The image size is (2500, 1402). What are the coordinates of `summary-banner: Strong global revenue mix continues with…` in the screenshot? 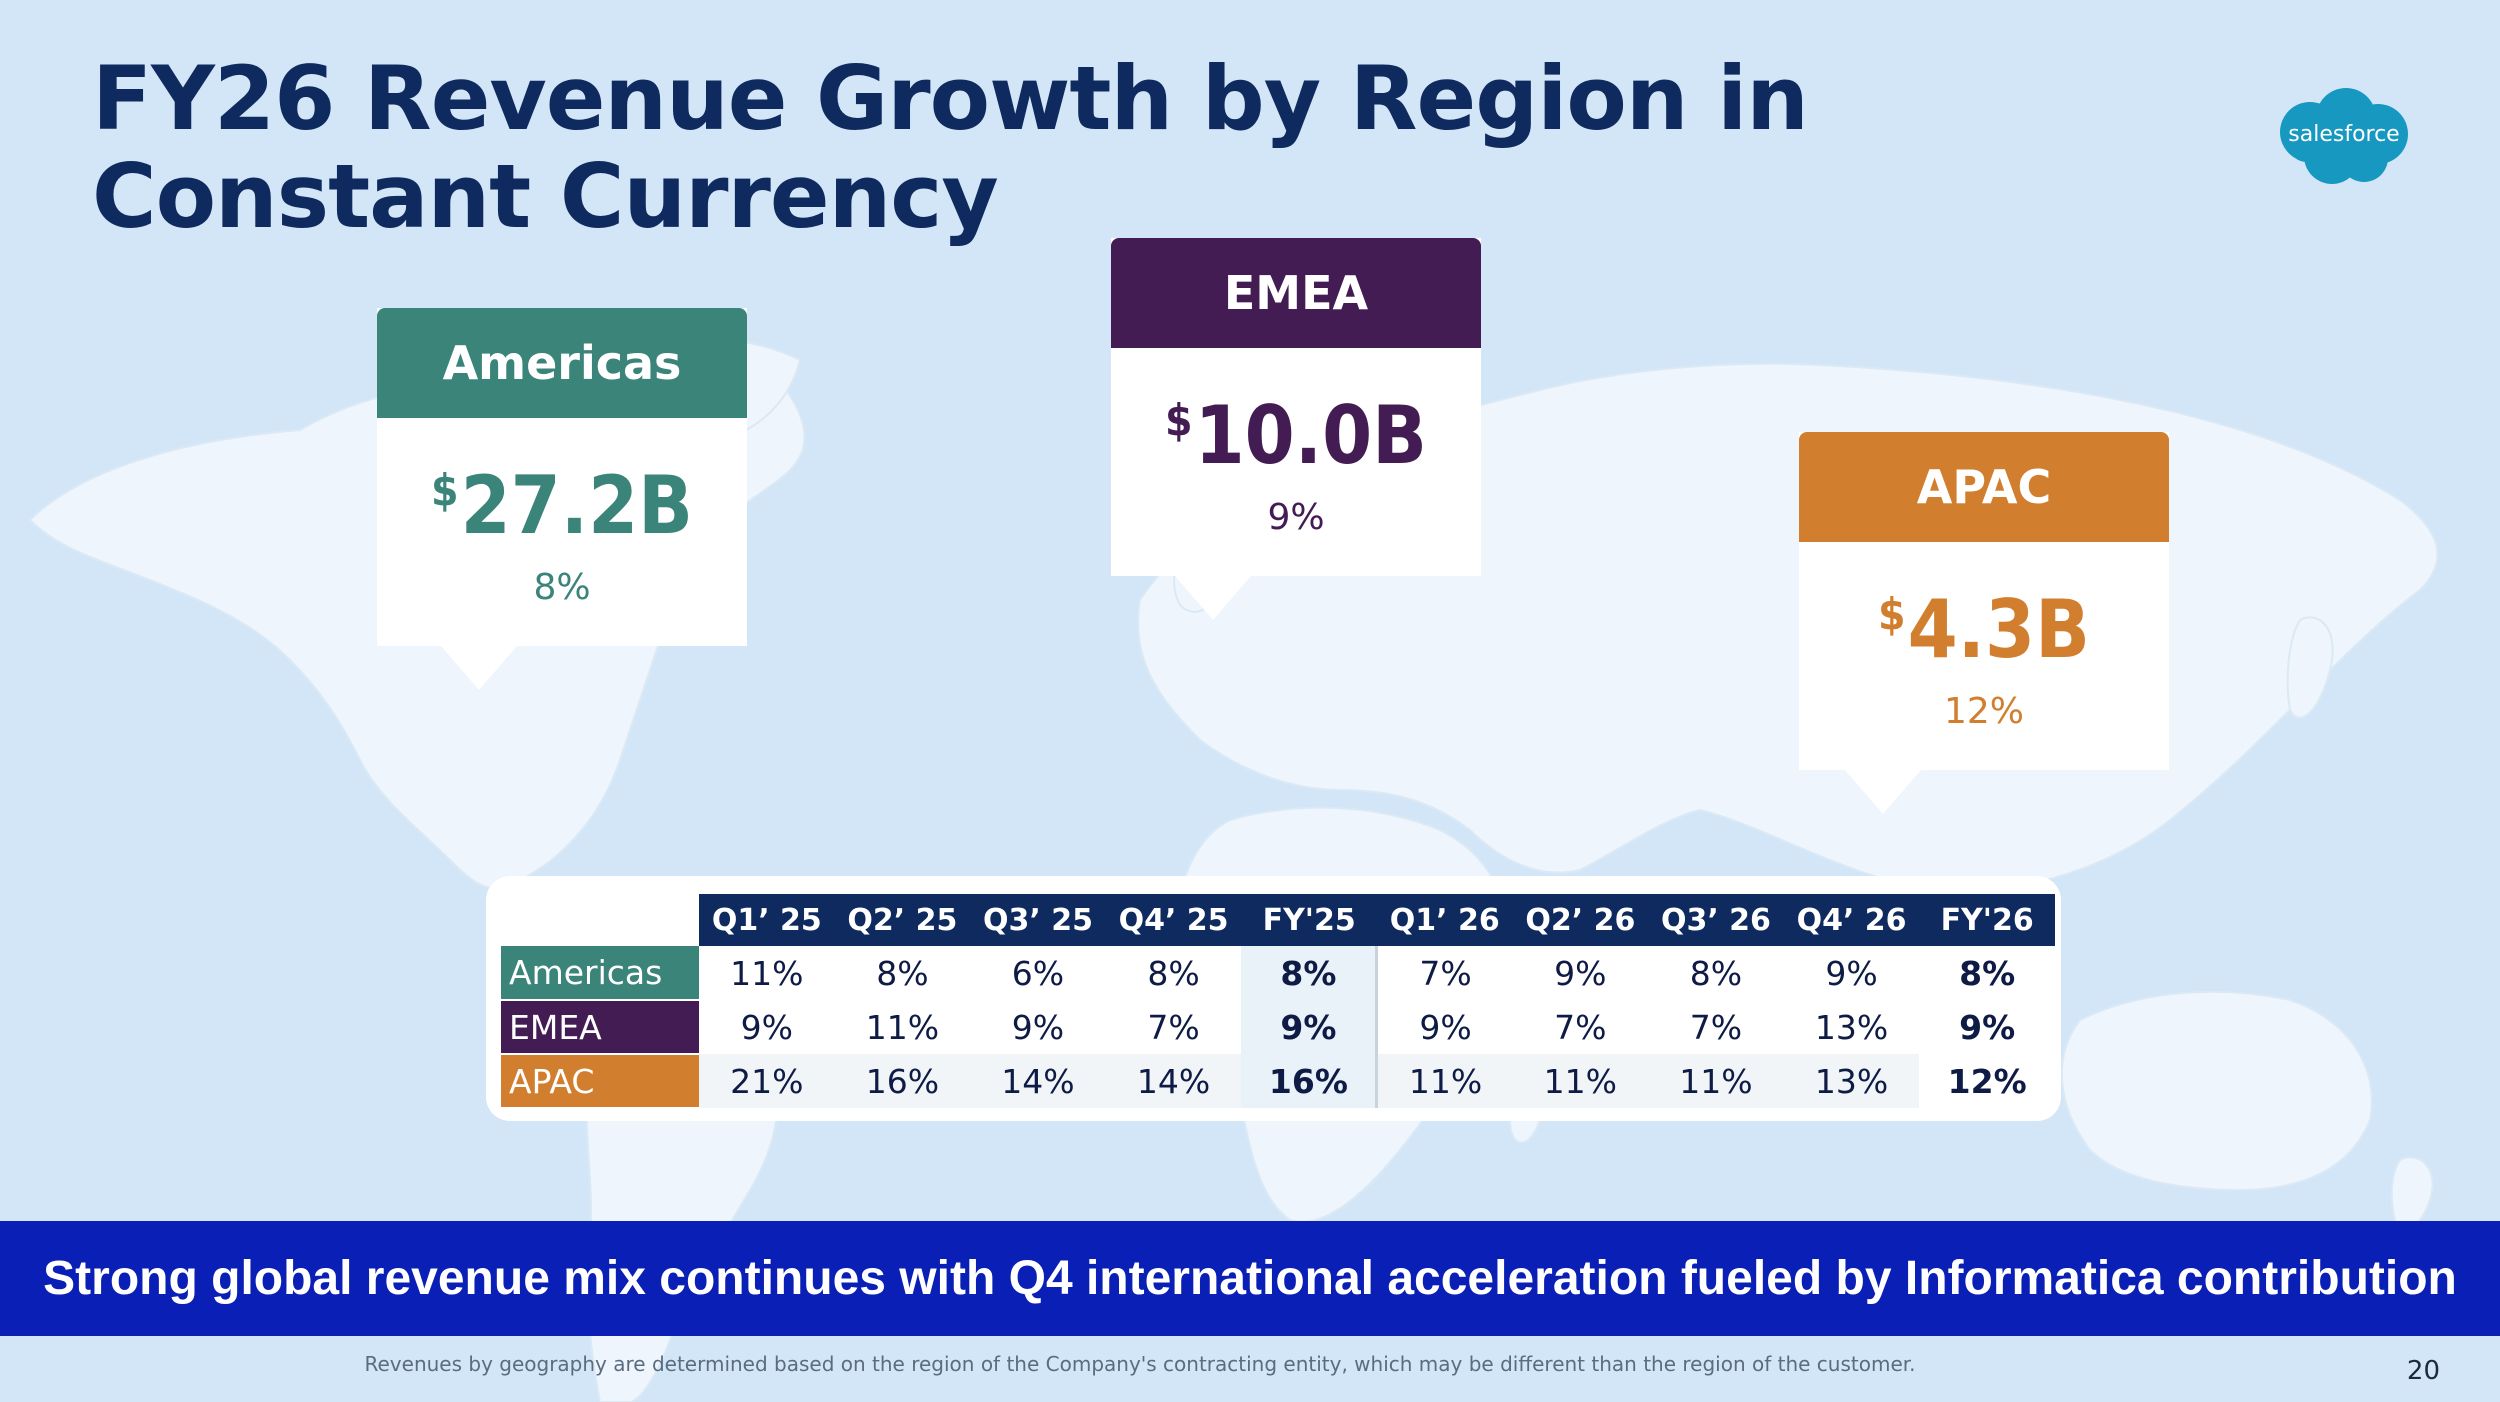 It's located at (1250, 1278).